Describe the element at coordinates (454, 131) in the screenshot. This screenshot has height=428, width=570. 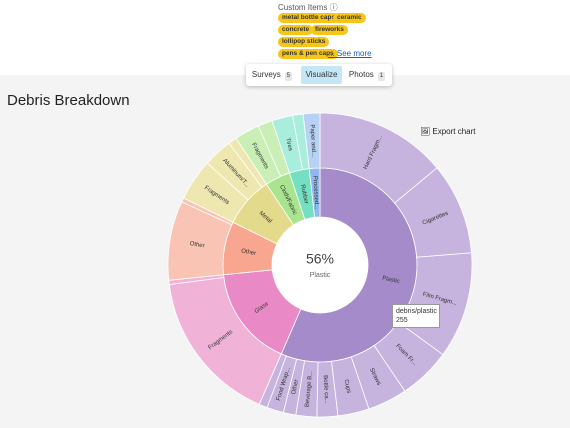
I see `export-label: Export chart` at that location.